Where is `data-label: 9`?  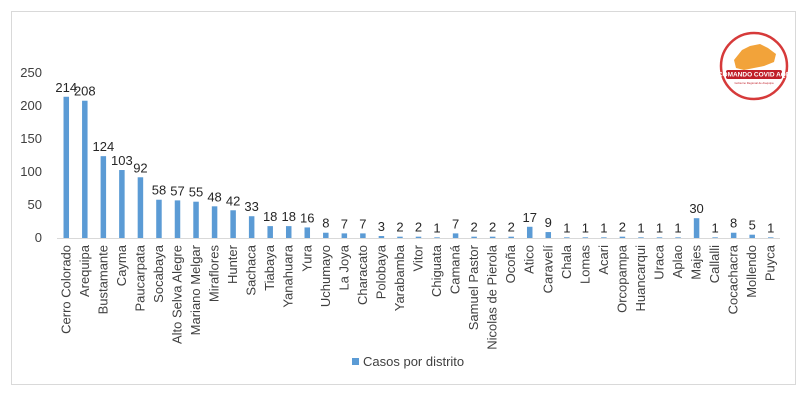
data-label: 9 is located at coordinates (548, 222).